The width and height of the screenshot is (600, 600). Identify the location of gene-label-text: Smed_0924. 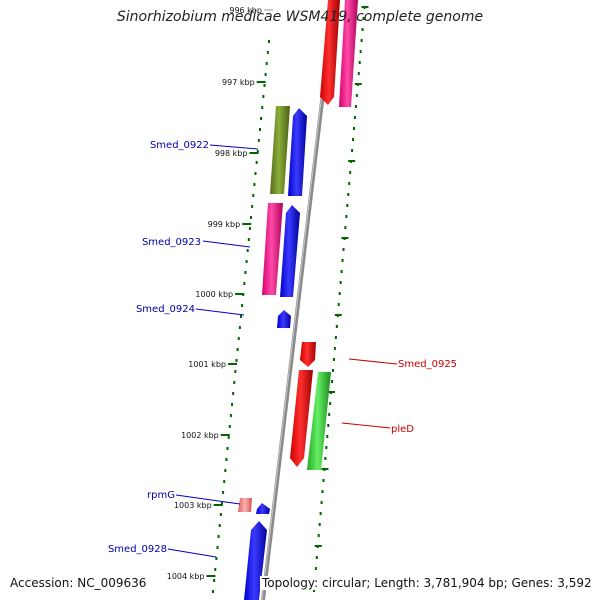
(165, 309).